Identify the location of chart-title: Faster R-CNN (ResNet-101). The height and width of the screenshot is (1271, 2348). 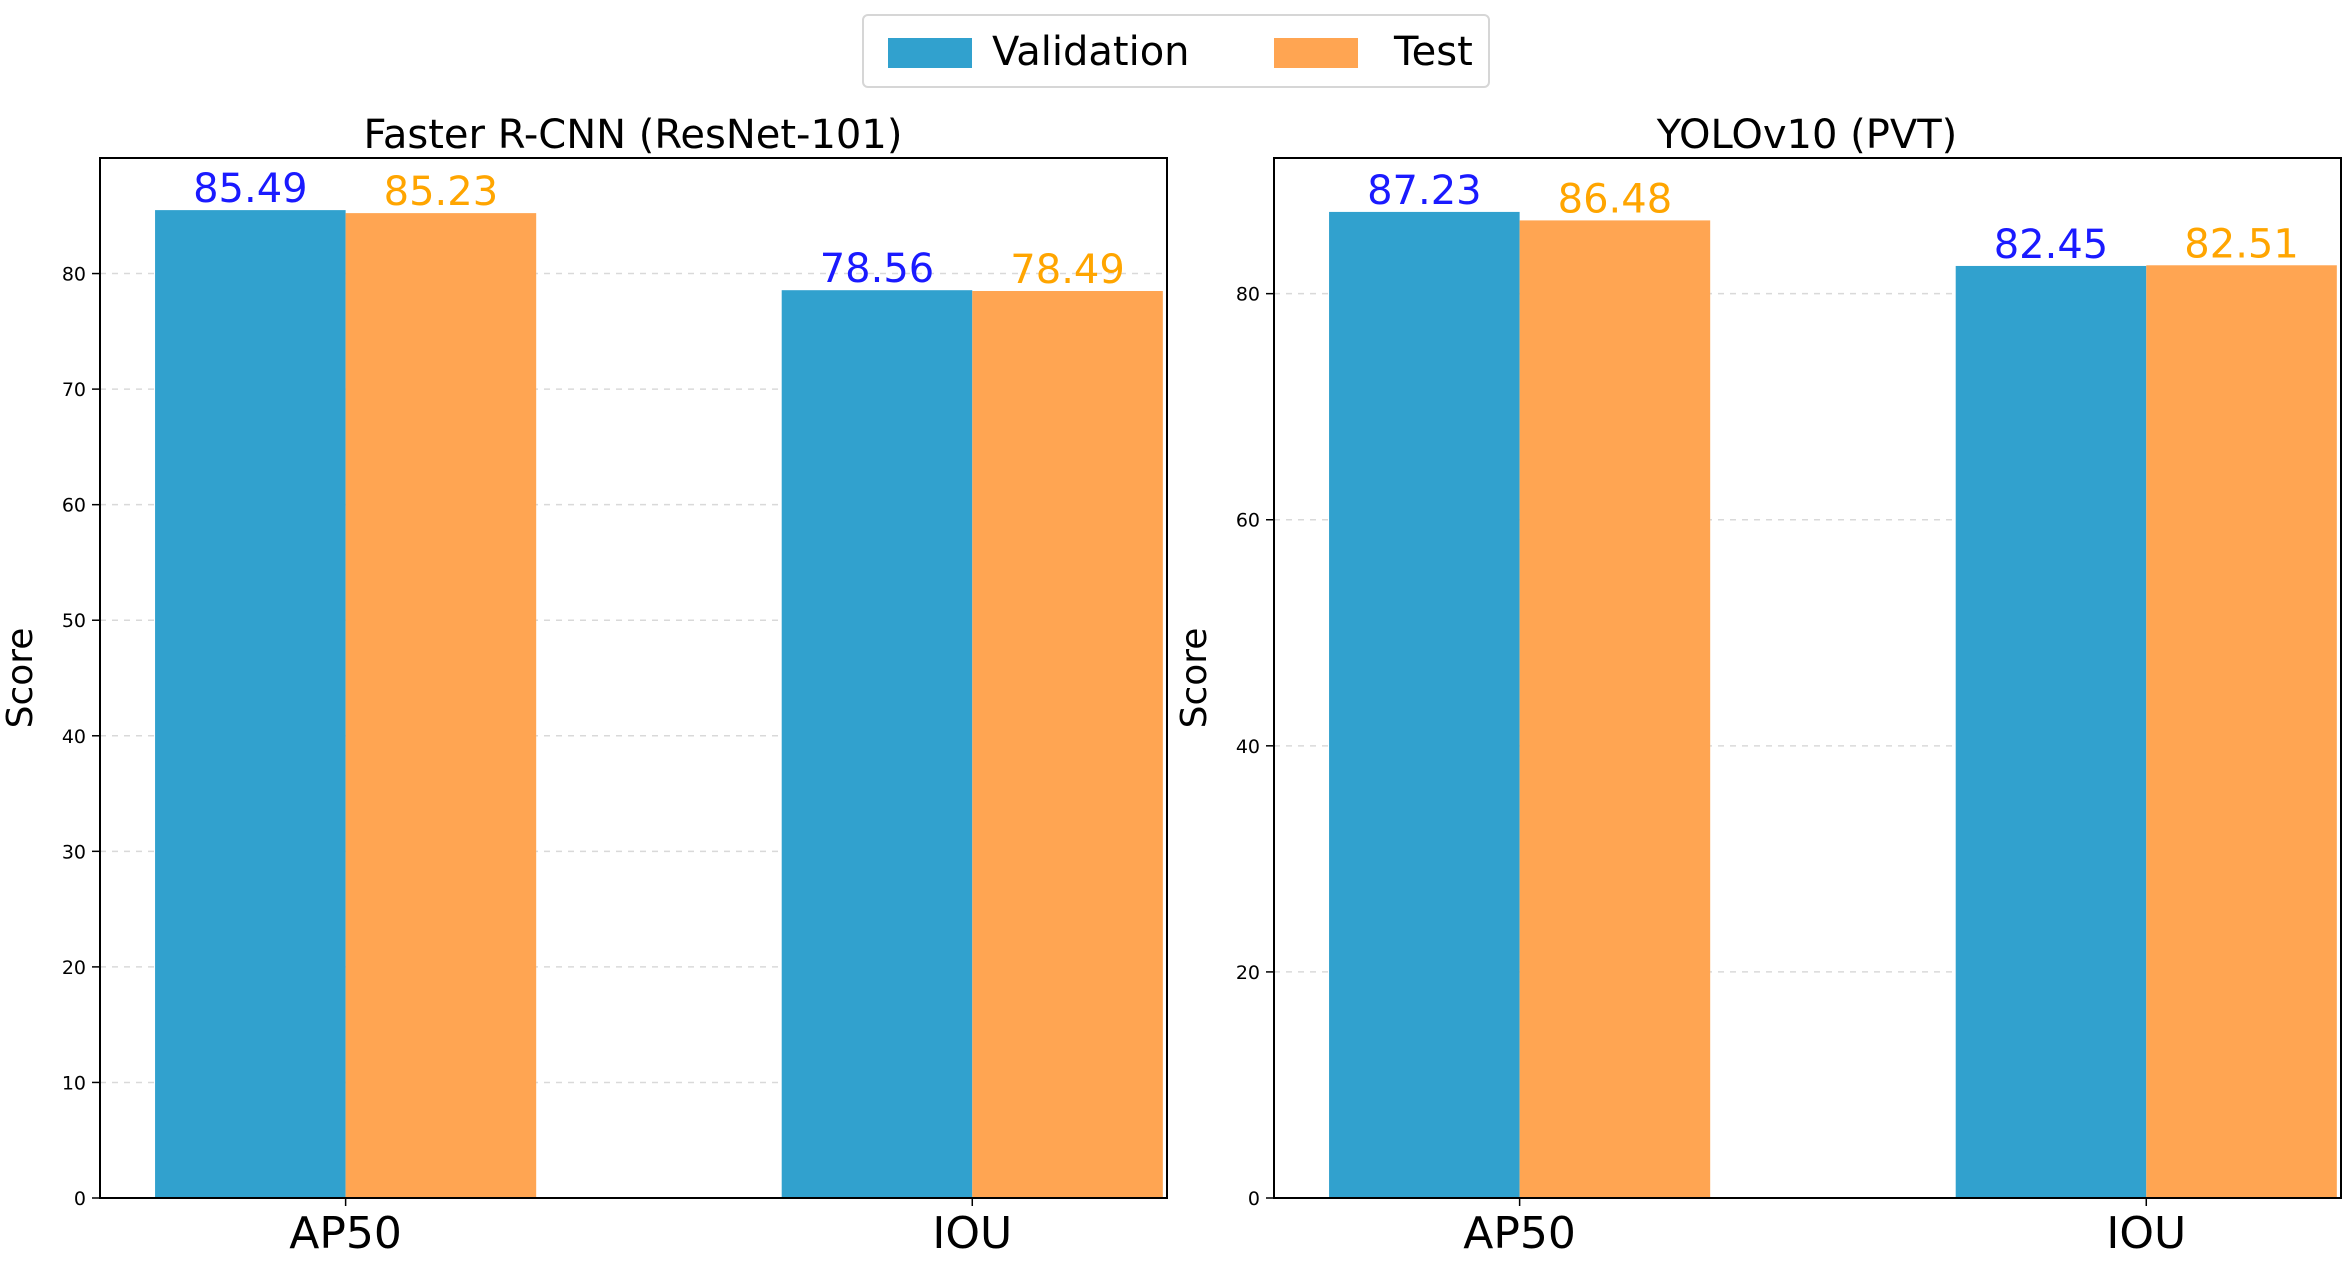
(633, 135).